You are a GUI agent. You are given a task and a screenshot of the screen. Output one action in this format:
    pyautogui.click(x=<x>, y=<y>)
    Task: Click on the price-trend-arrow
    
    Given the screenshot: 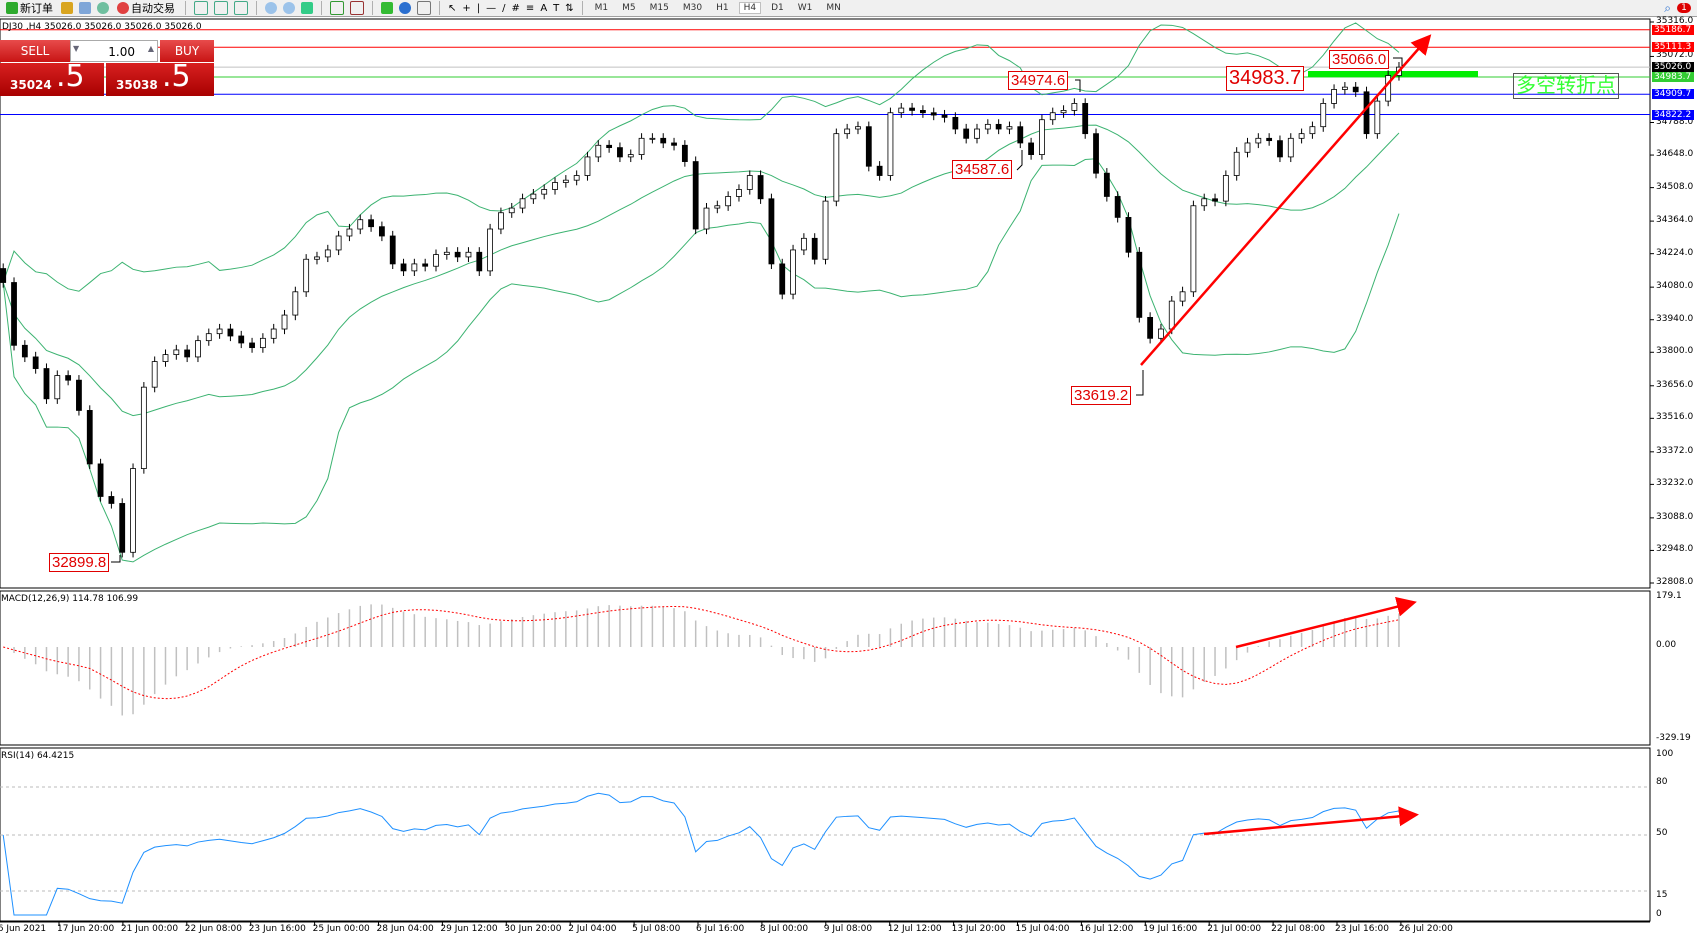 What is the action you would take?
    pyautogui.click(x=1286, y=200)
    